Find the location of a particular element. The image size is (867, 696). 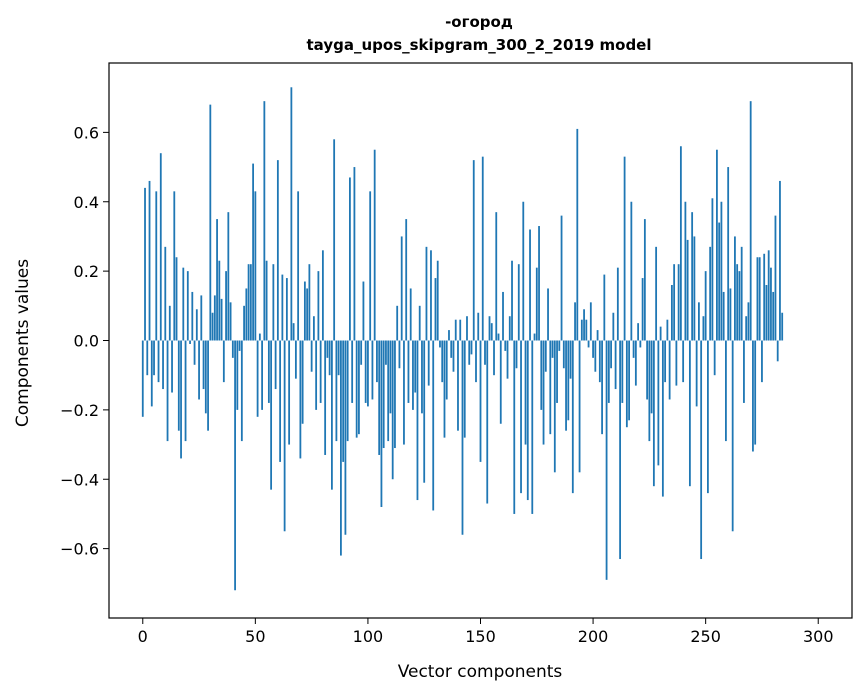

y-tick-label: 0.6 is located at coordinates (86, 132).